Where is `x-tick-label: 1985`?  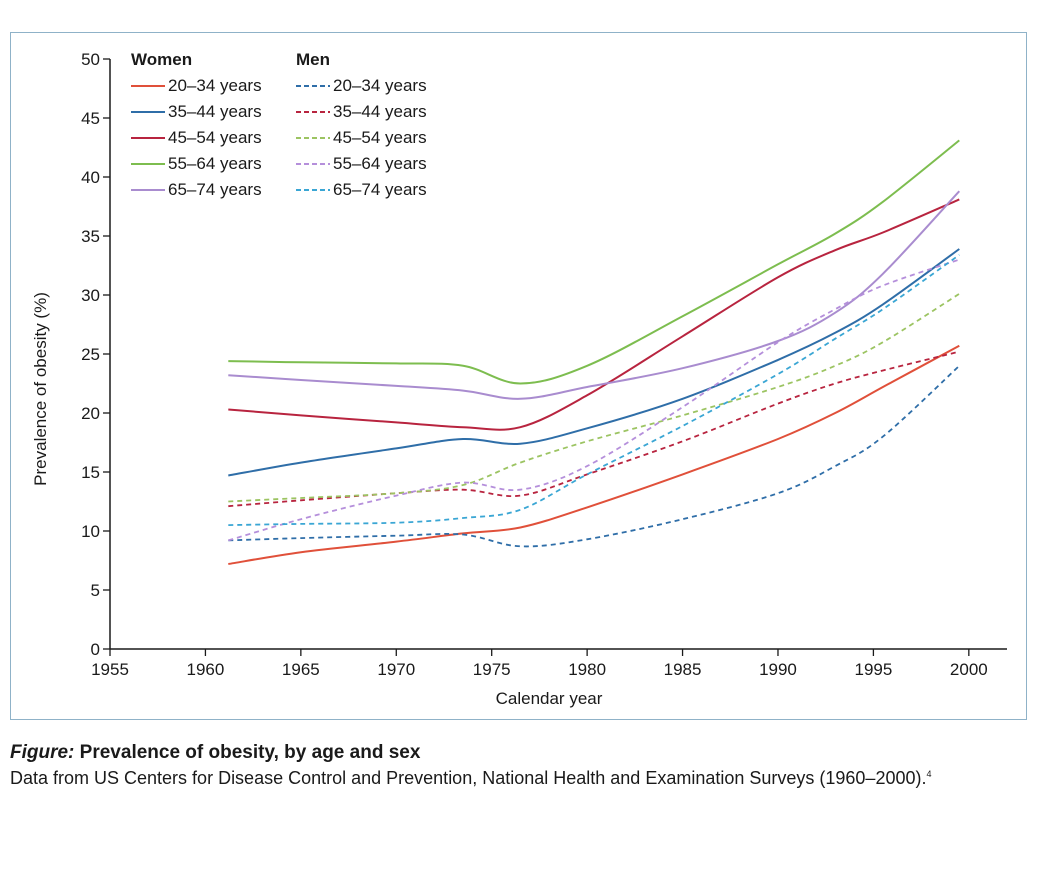
x-tick-label: 1985 is located at coordinates (683, 669).